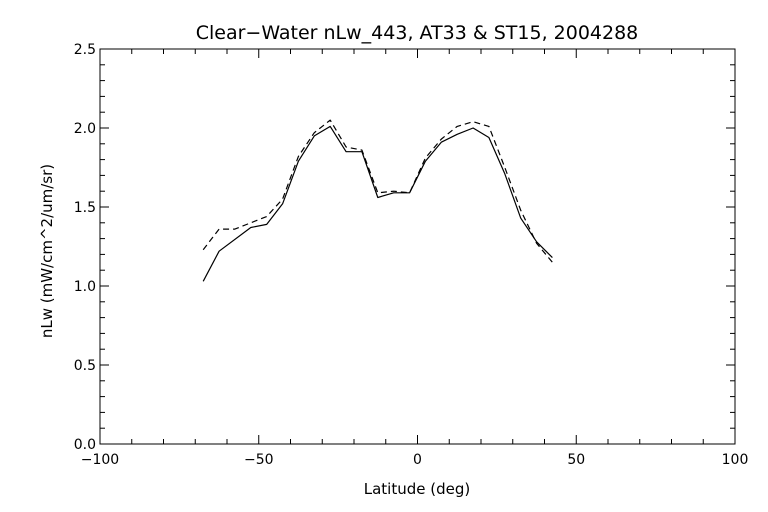  What do you see at coordinates (100, 460) in the screenshot?
I see `x-tick-label: −100` at bounding box center [100, 460].